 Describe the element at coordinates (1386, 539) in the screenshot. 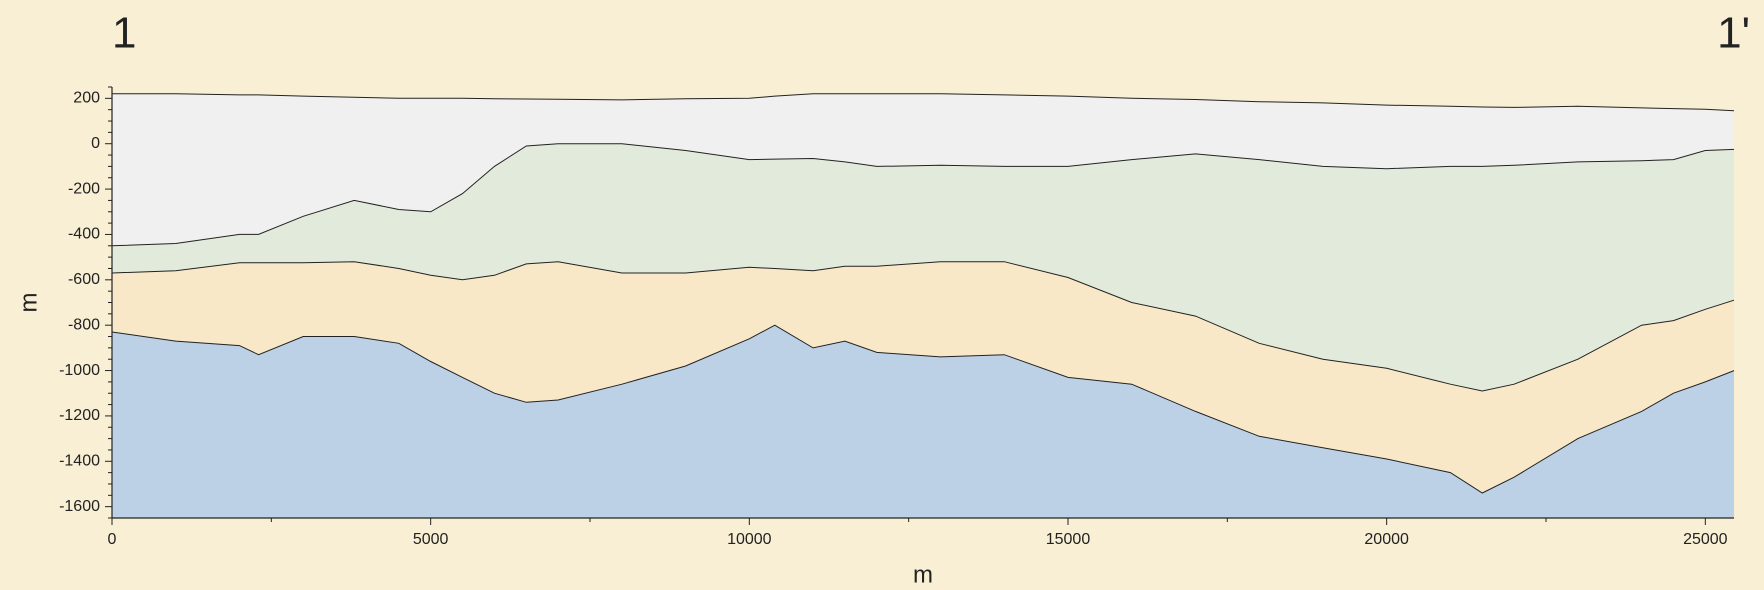

I see `x-tick-label: 20000` at that location.